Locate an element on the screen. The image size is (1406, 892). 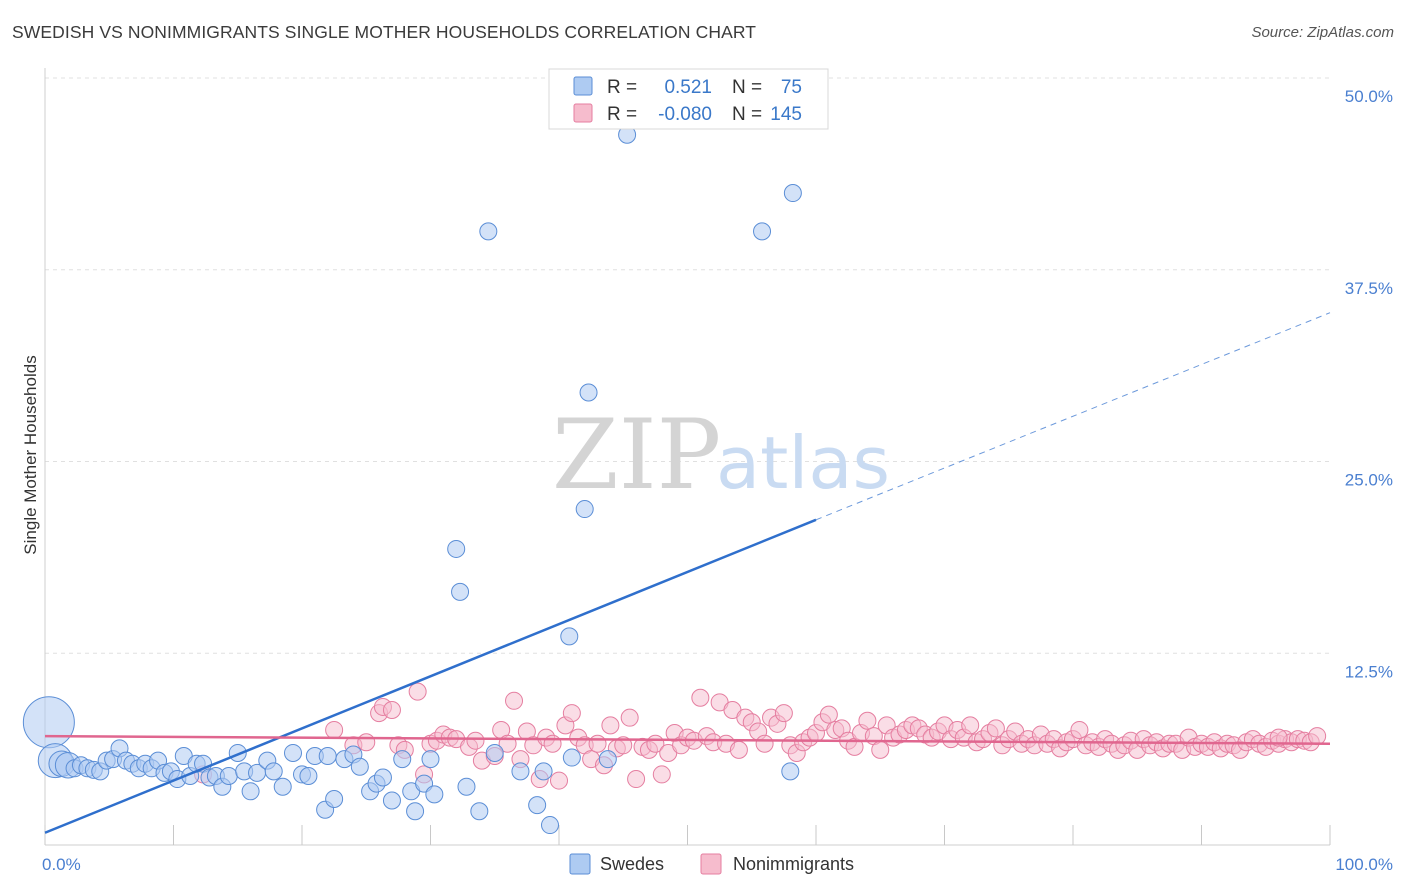
bottom-legend-swatch-swedes is located at coordinates (580, 864).